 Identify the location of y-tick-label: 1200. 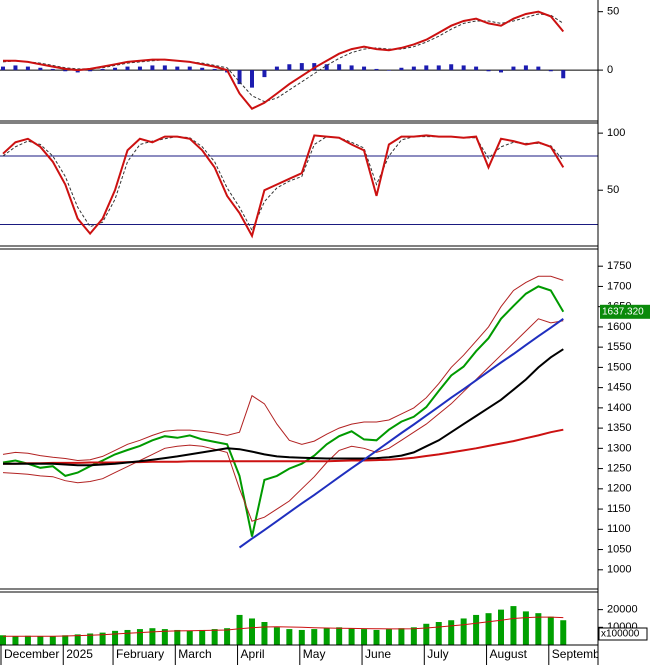
(619, 489).